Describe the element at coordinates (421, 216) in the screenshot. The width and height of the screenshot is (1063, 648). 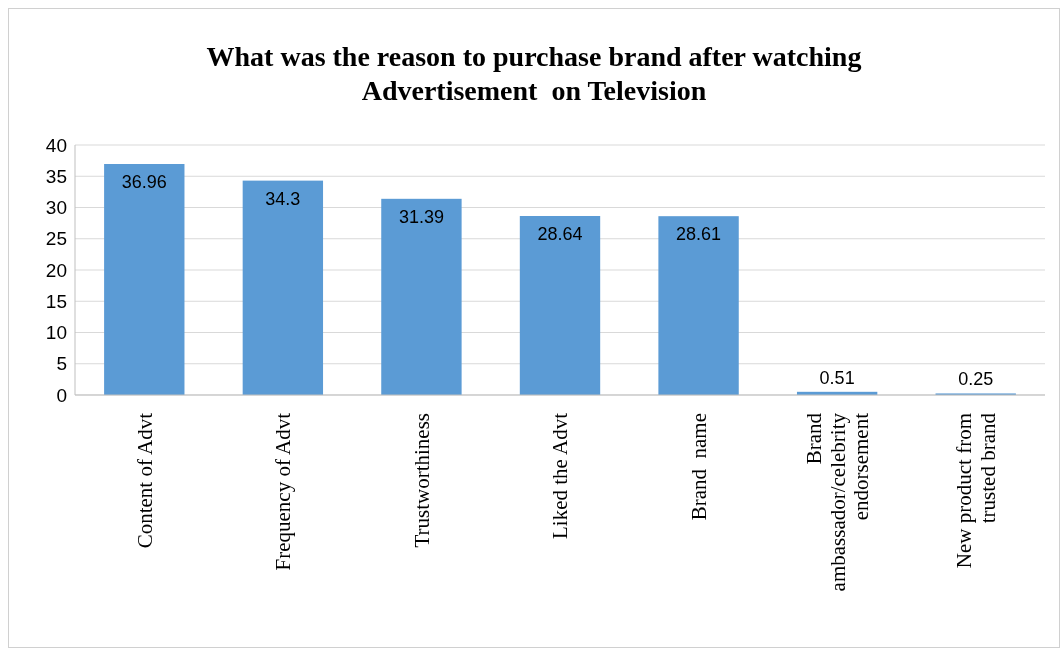
I see `data-label: 31.39` at that location.